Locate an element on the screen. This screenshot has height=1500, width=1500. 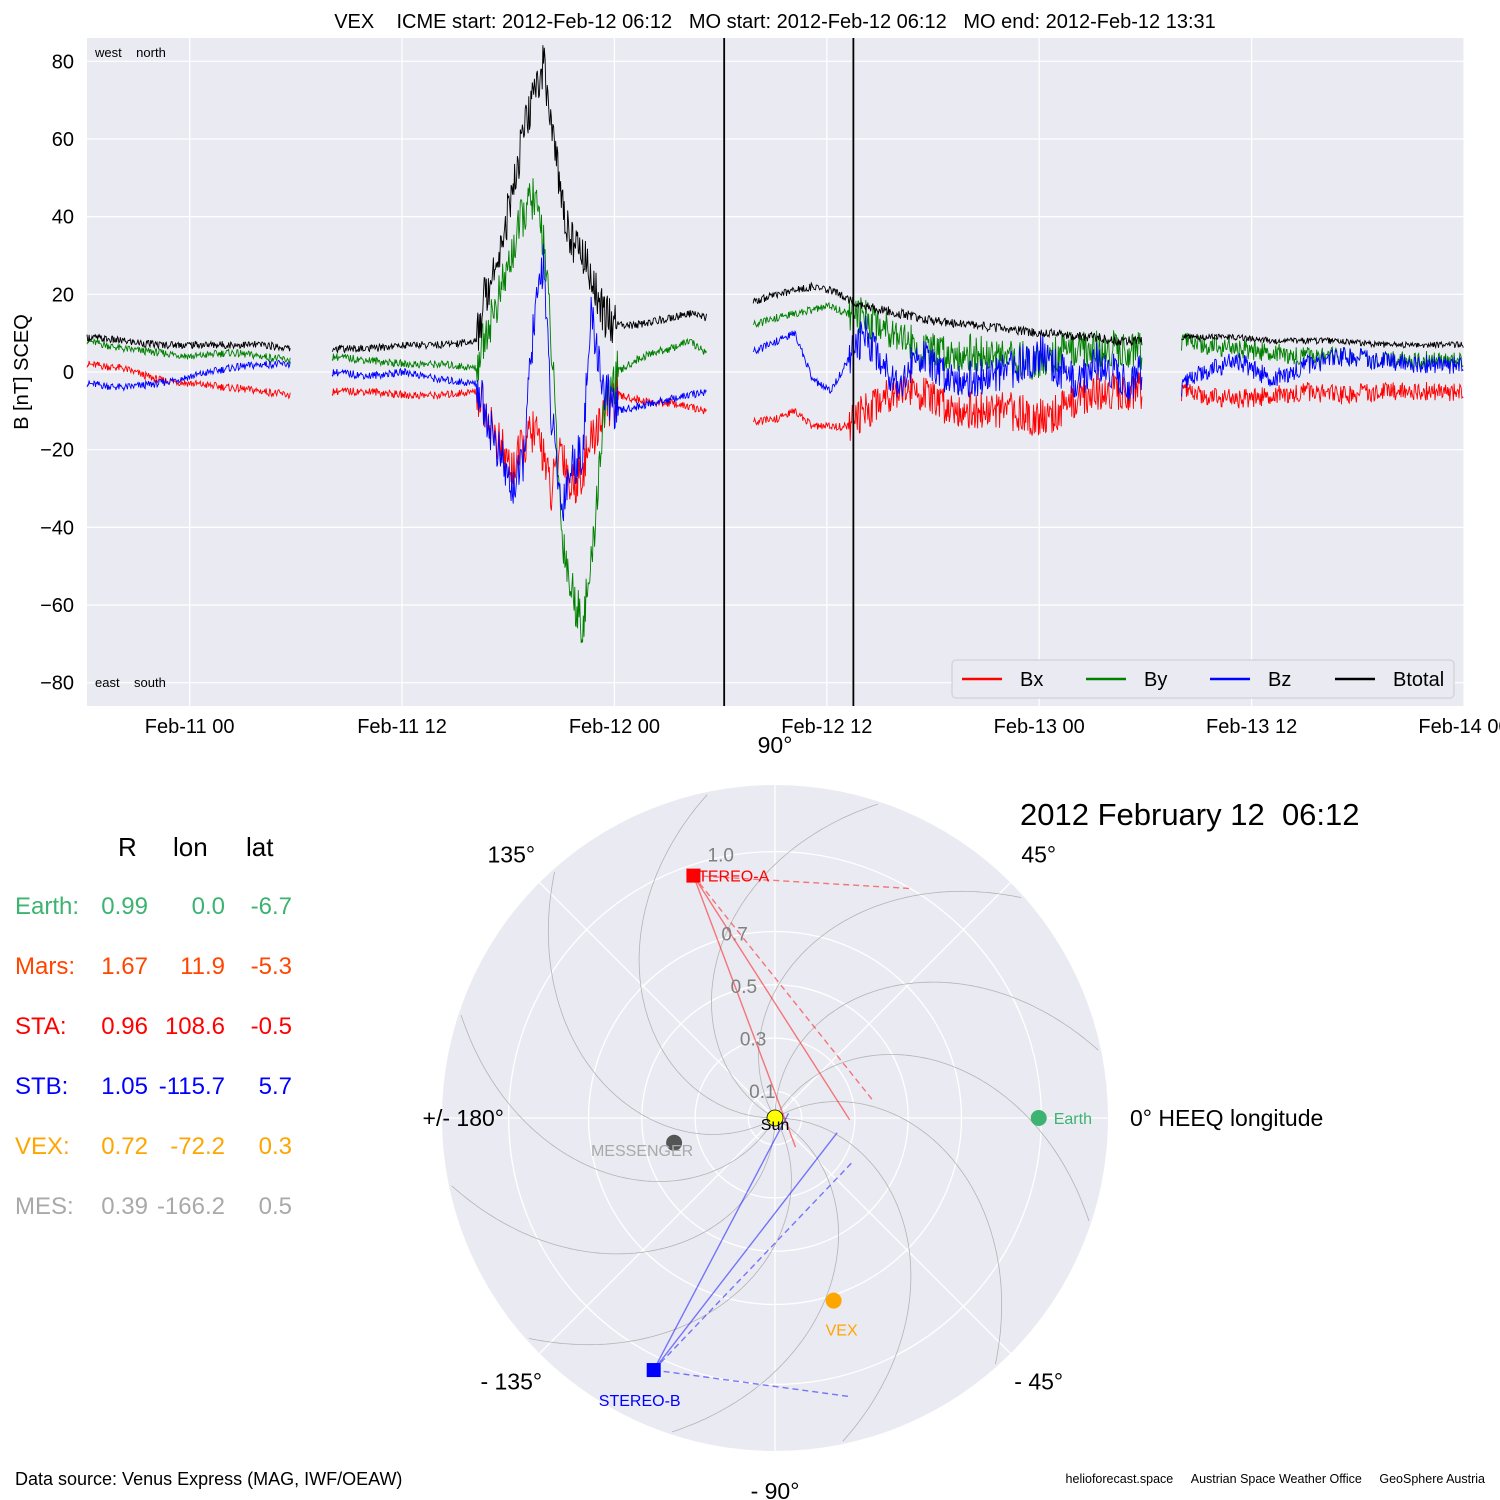
position-row: Mars: 1.67 11.9 -5.3 is located at coordinates (170, 973).